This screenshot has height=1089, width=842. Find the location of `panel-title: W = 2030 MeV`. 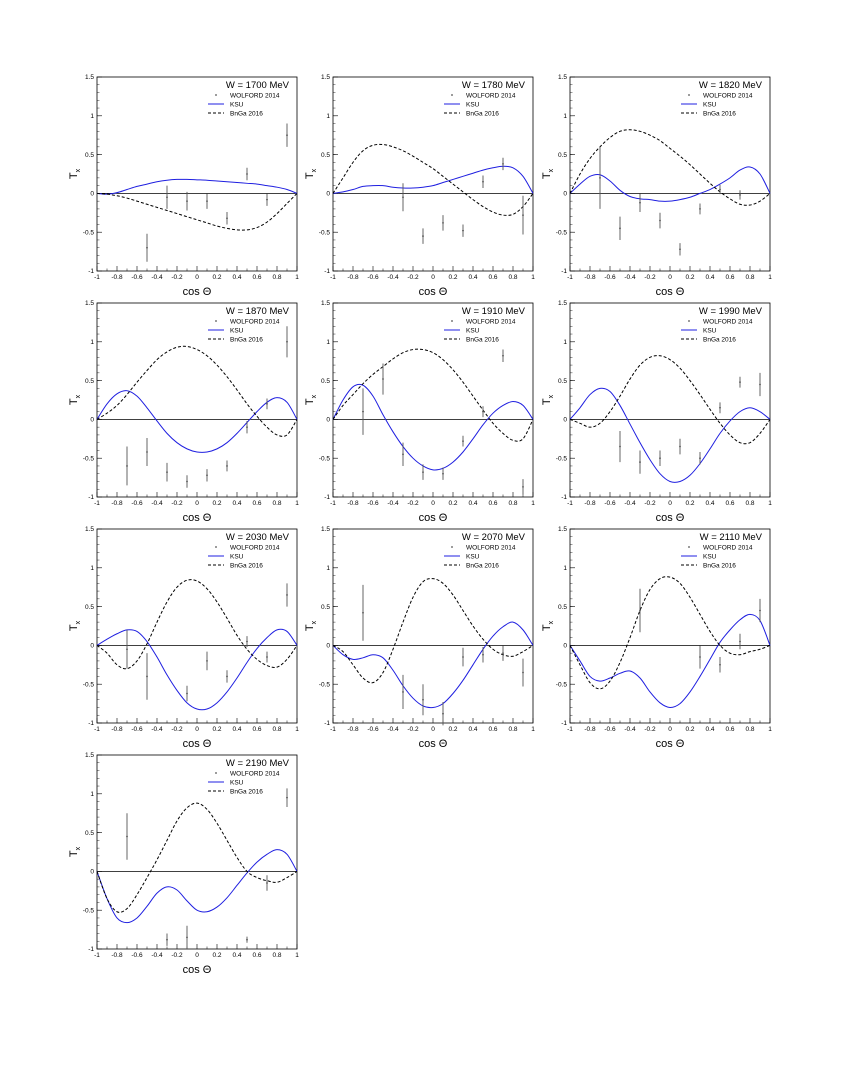

panel-title: W = 2030 MeV is located at coordinates (258, 537).